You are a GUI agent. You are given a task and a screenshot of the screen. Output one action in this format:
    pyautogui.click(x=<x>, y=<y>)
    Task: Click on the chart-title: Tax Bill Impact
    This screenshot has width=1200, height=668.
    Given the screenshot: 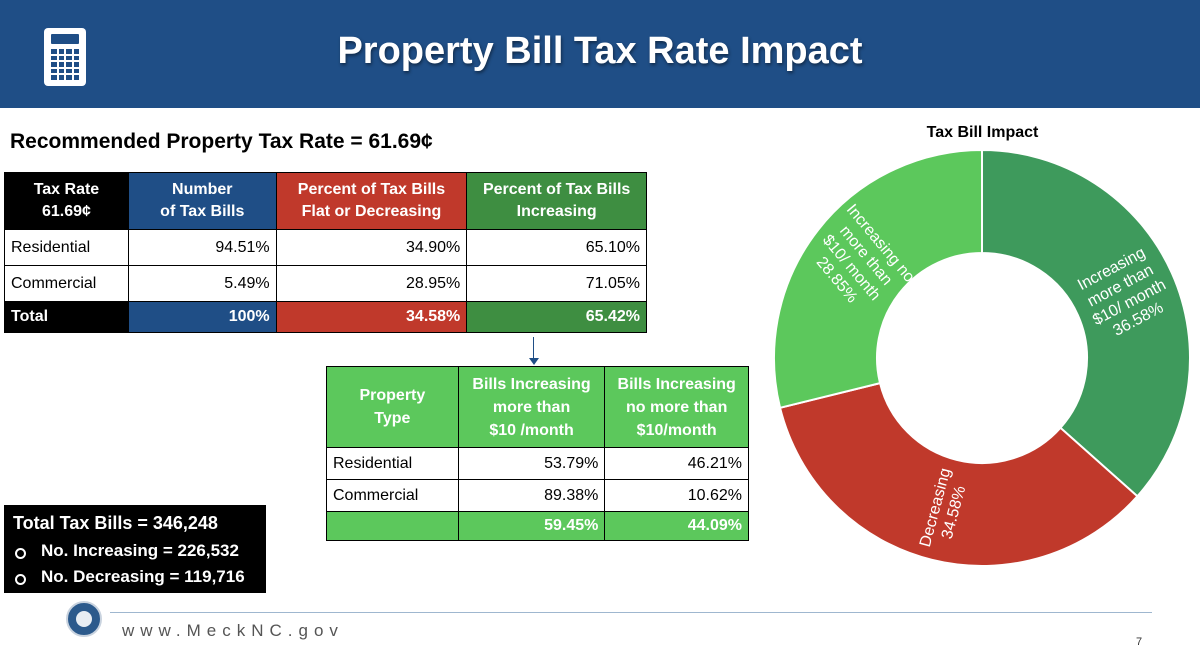 What is the action you would take?
    pyautogui.click(x=982, y=132)
    